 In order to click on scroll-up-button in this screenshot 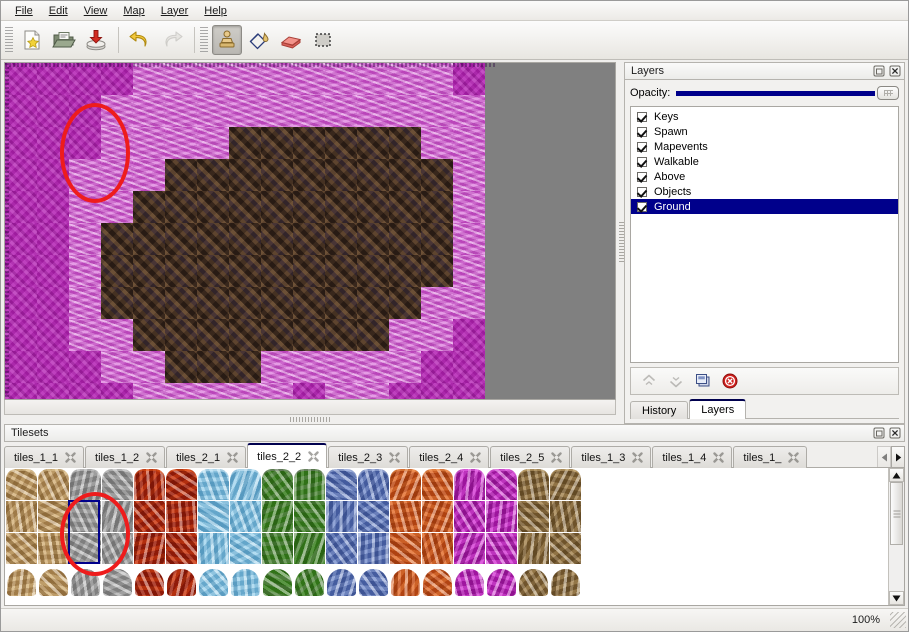, I will do `click(896, 475)`.